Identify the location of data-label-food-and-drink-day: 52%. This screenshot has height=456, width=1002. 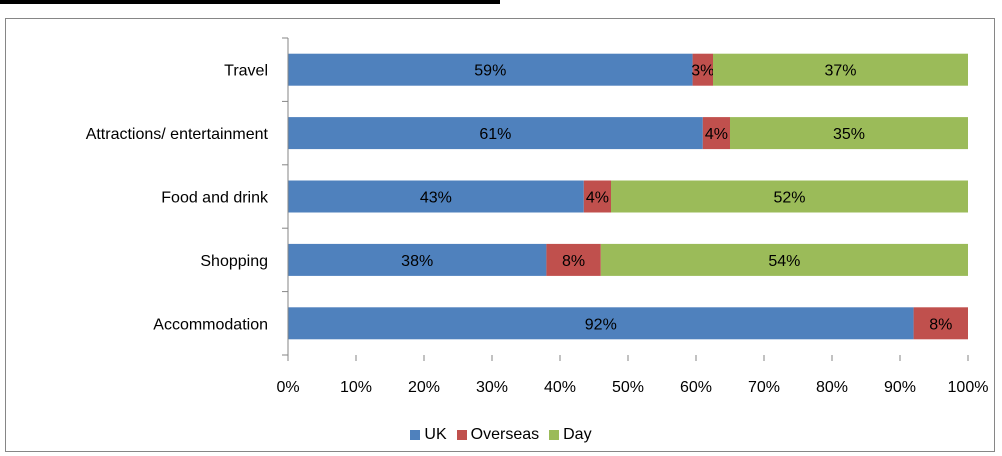
(789, 198).